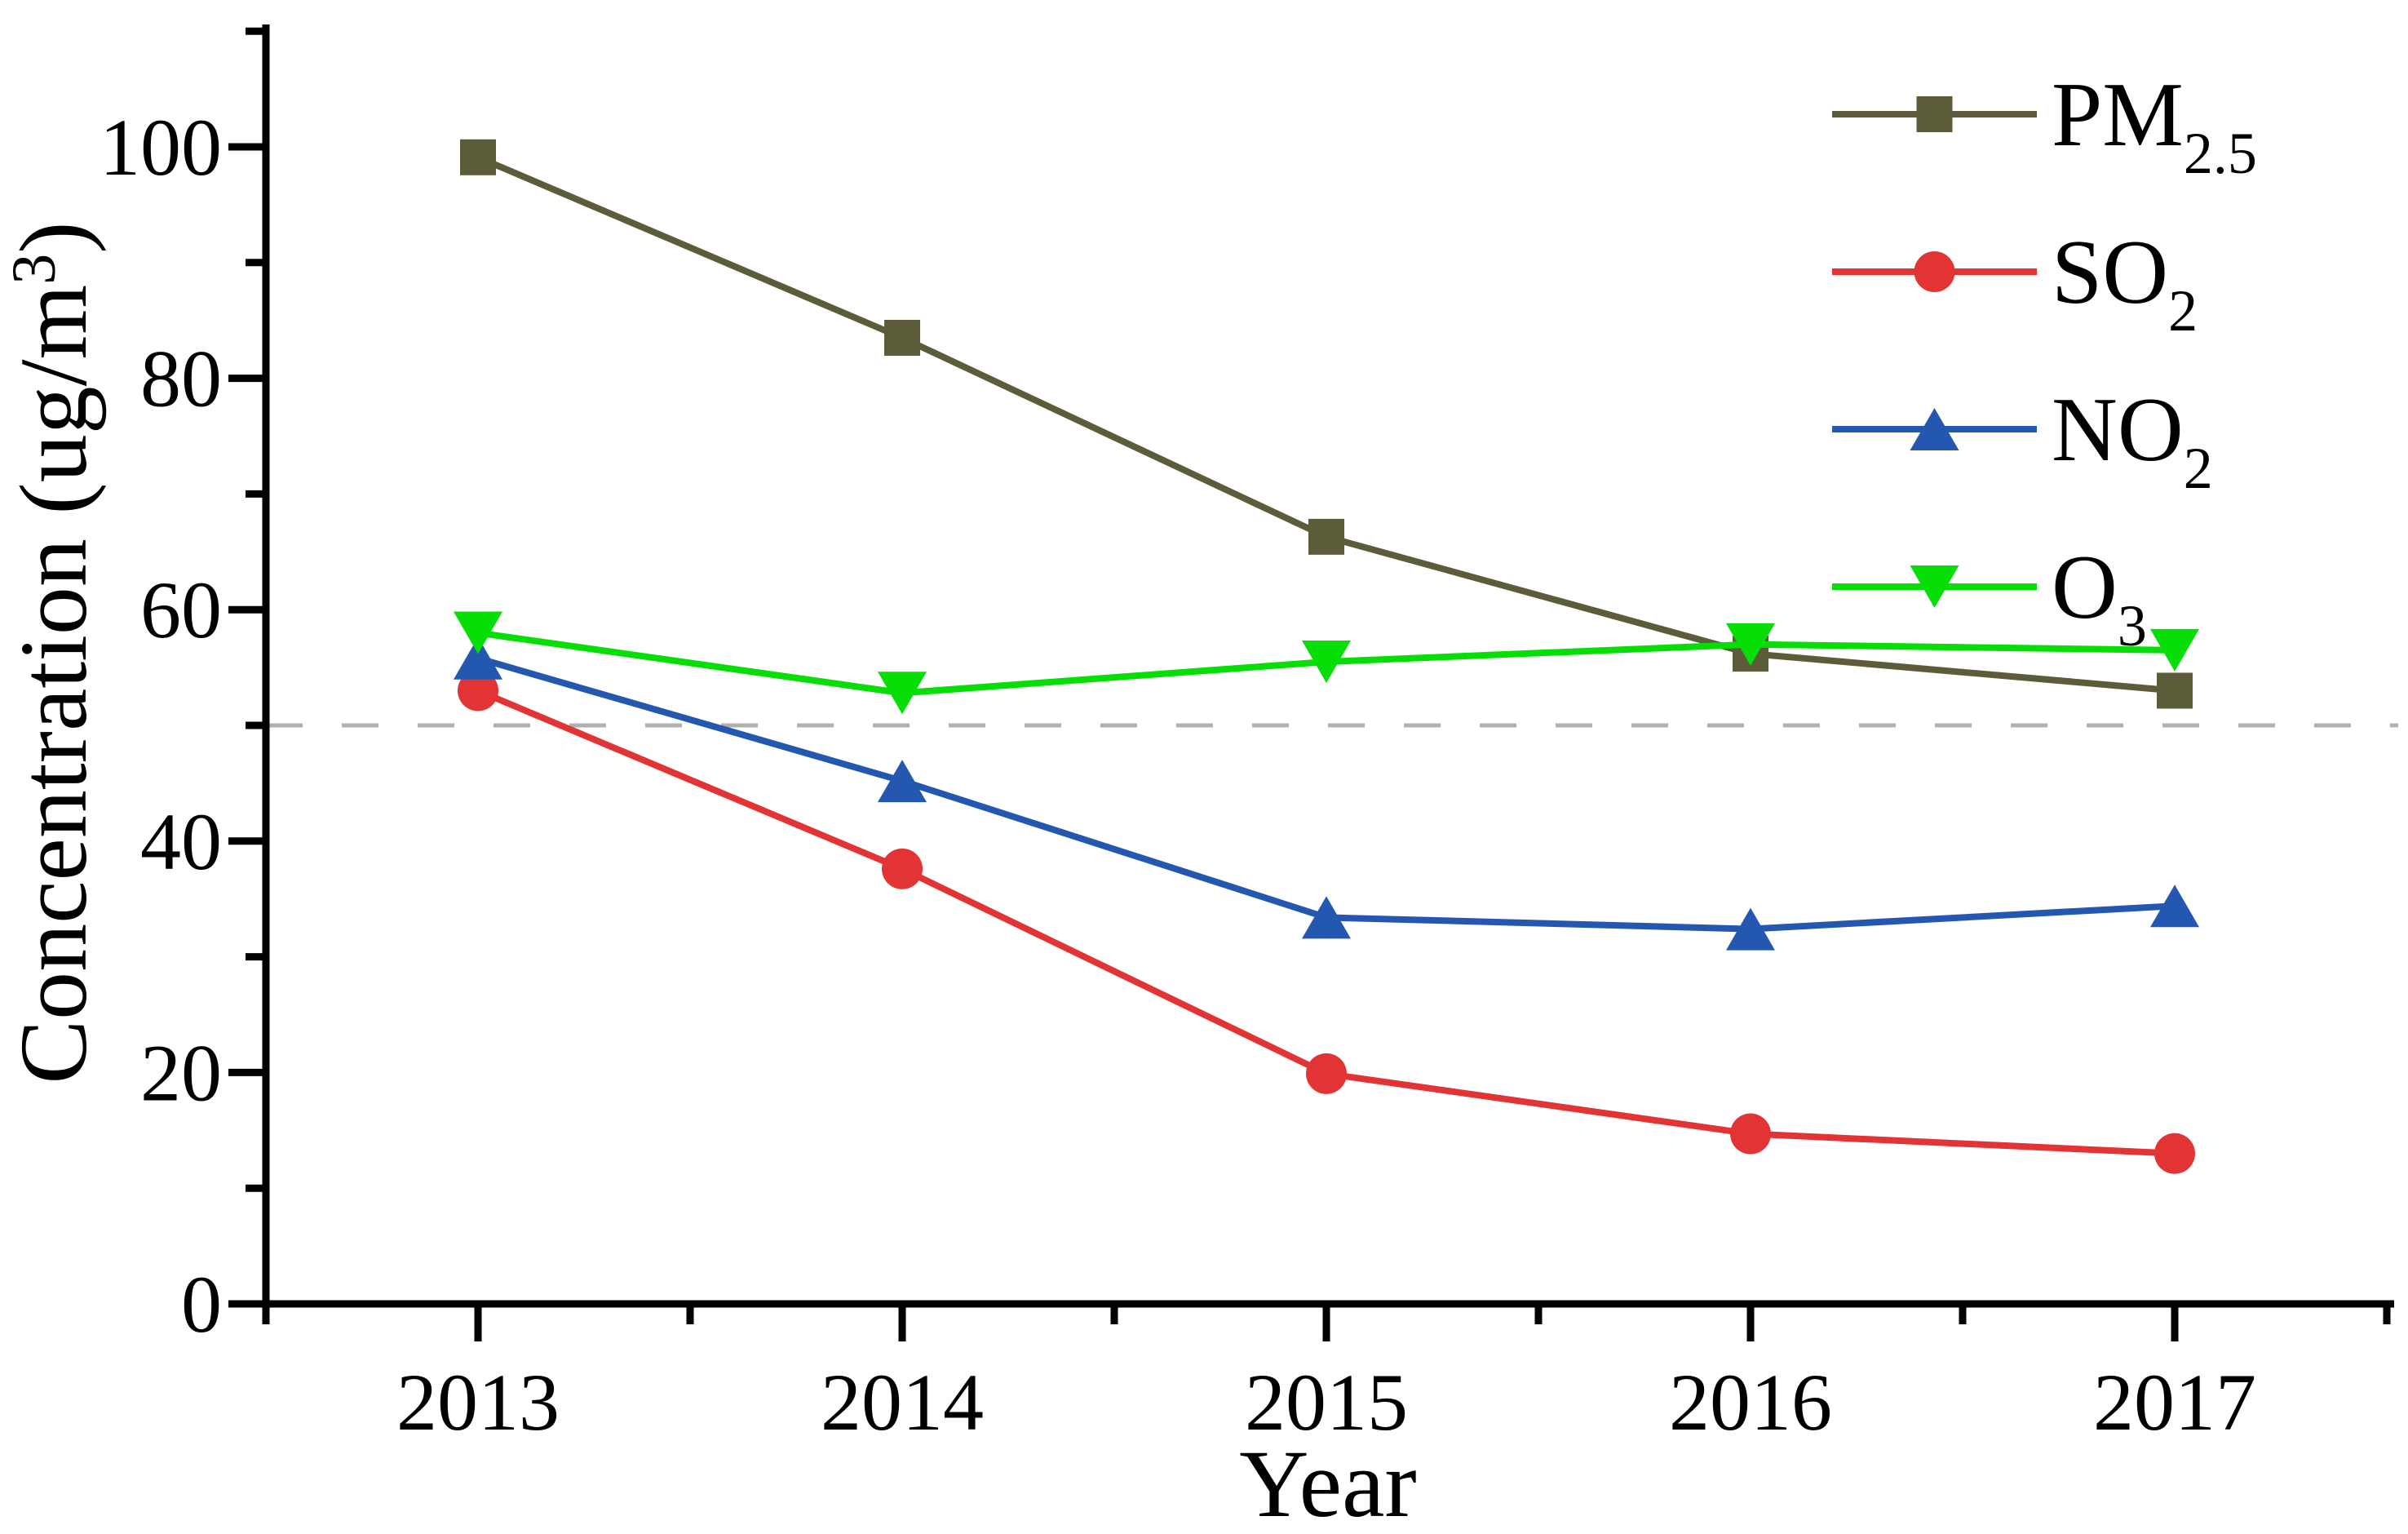 Image resolution: width=2408 pixels, height=1534 pixels. Describe the element at coordinates (181, 1072) in the screenshot. I see `y-tick-label: 20` at that location.